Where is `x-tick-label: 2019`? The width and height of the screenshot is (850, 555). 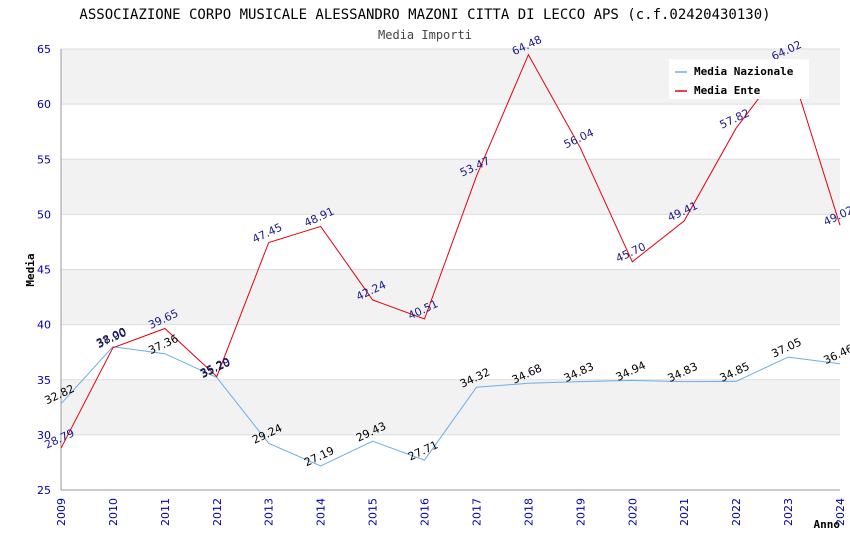
x-tick-label: 2019 is located at coordinates (580, 512).